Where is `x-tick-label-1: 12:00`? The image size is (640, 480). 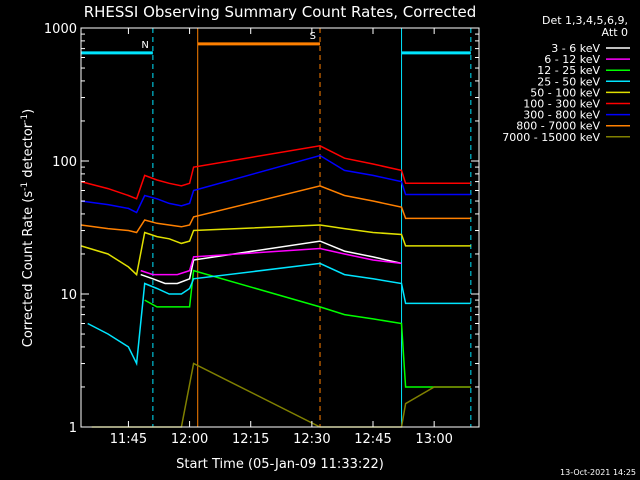 x-tick-label-1: 12:00 is located at coordinates (189, 439).